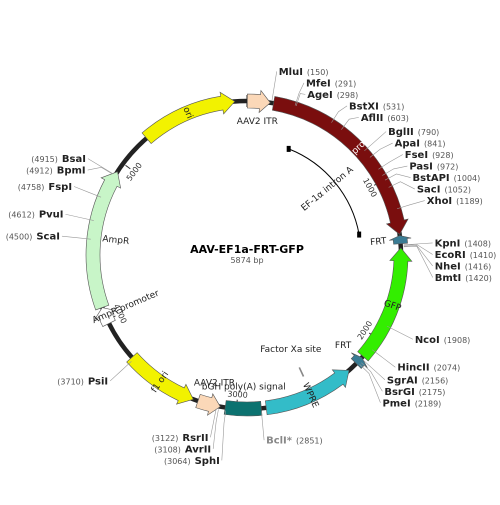 This screenshot has height=505, width=500. Describe the element at coordinates (416, 362) in the screenshot. I see `enzyme-hincii: HincII(2074)` at that location.